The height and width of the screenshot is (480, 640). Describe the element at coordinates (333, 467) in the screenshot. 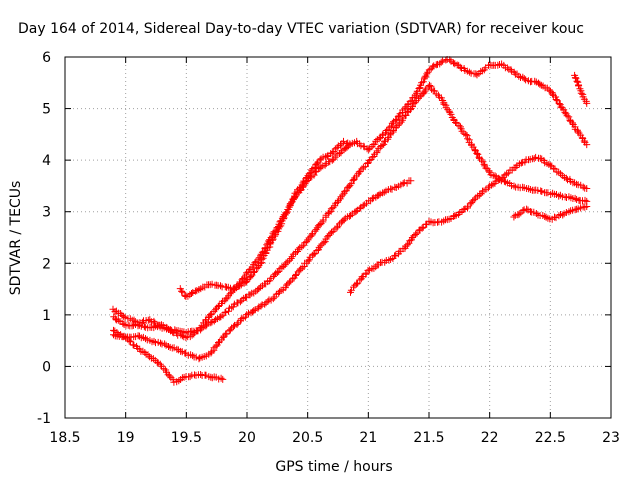

I see `x-axis-label: GPS time / hours` at that location.